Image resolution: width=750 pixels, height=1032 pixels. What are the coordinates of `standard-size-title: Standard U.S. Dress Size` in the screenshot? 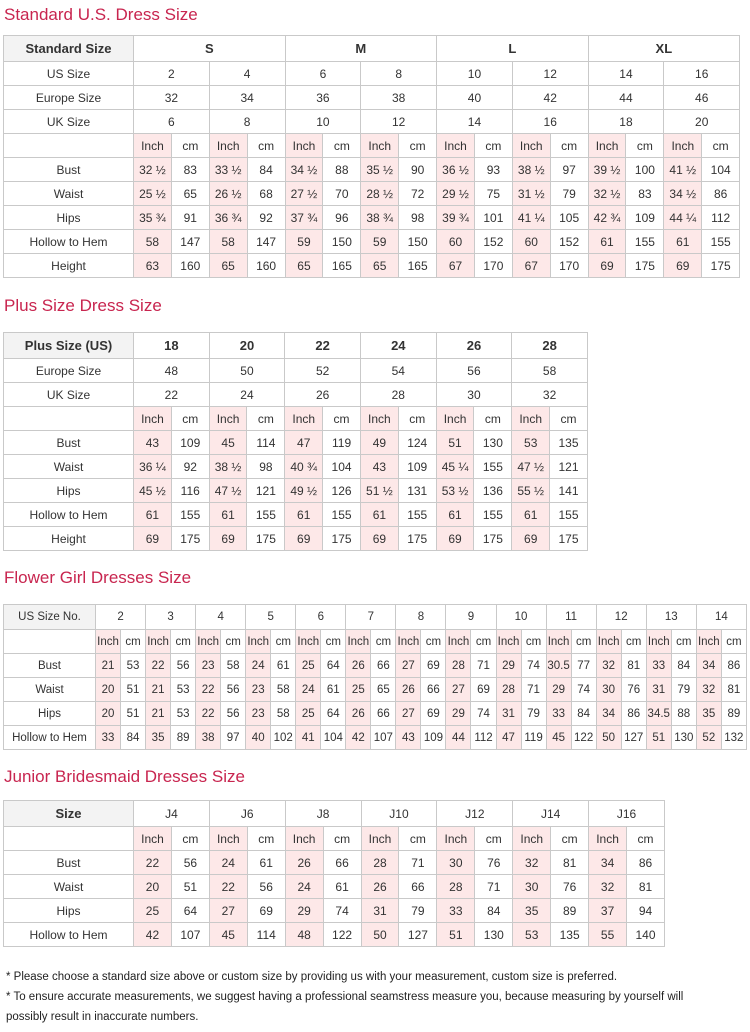 It's located at (101, 14).